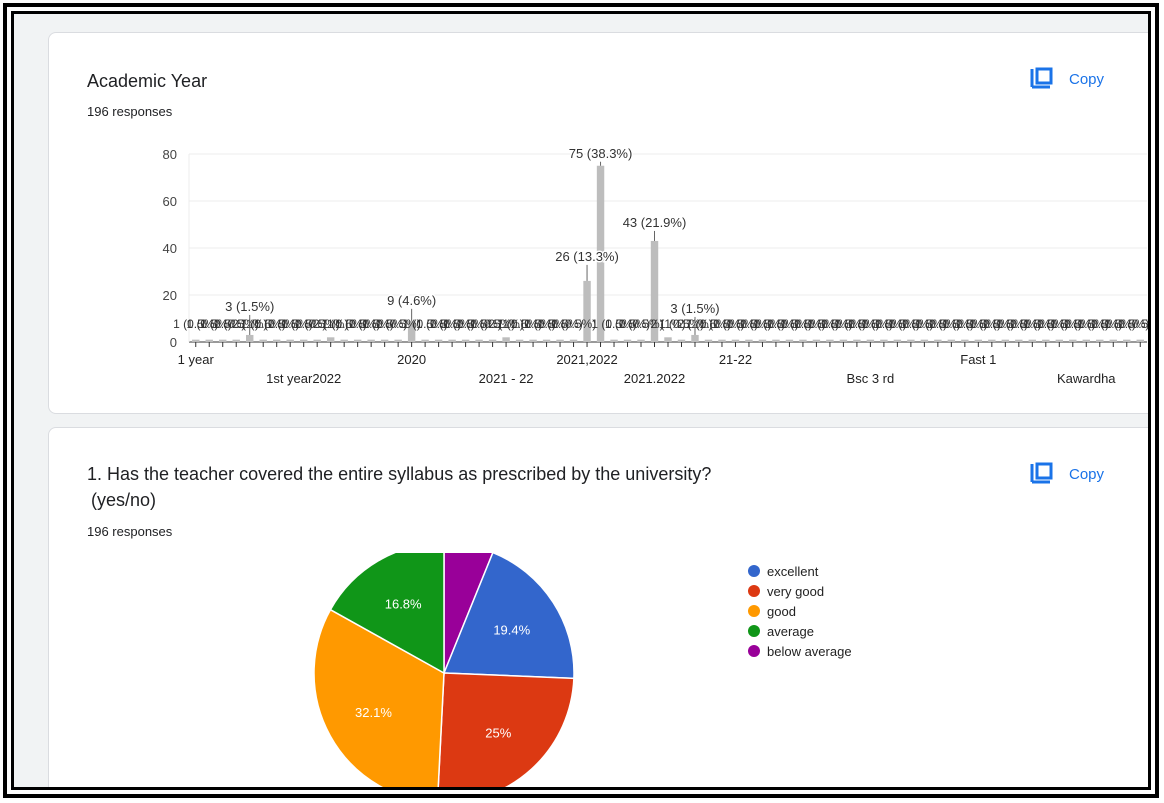 This screenshot has height=803, width=1164. Describe the element at coordinates (978, 359) in the screenshot. I see `x-tick-label: Fast 1` at that location.